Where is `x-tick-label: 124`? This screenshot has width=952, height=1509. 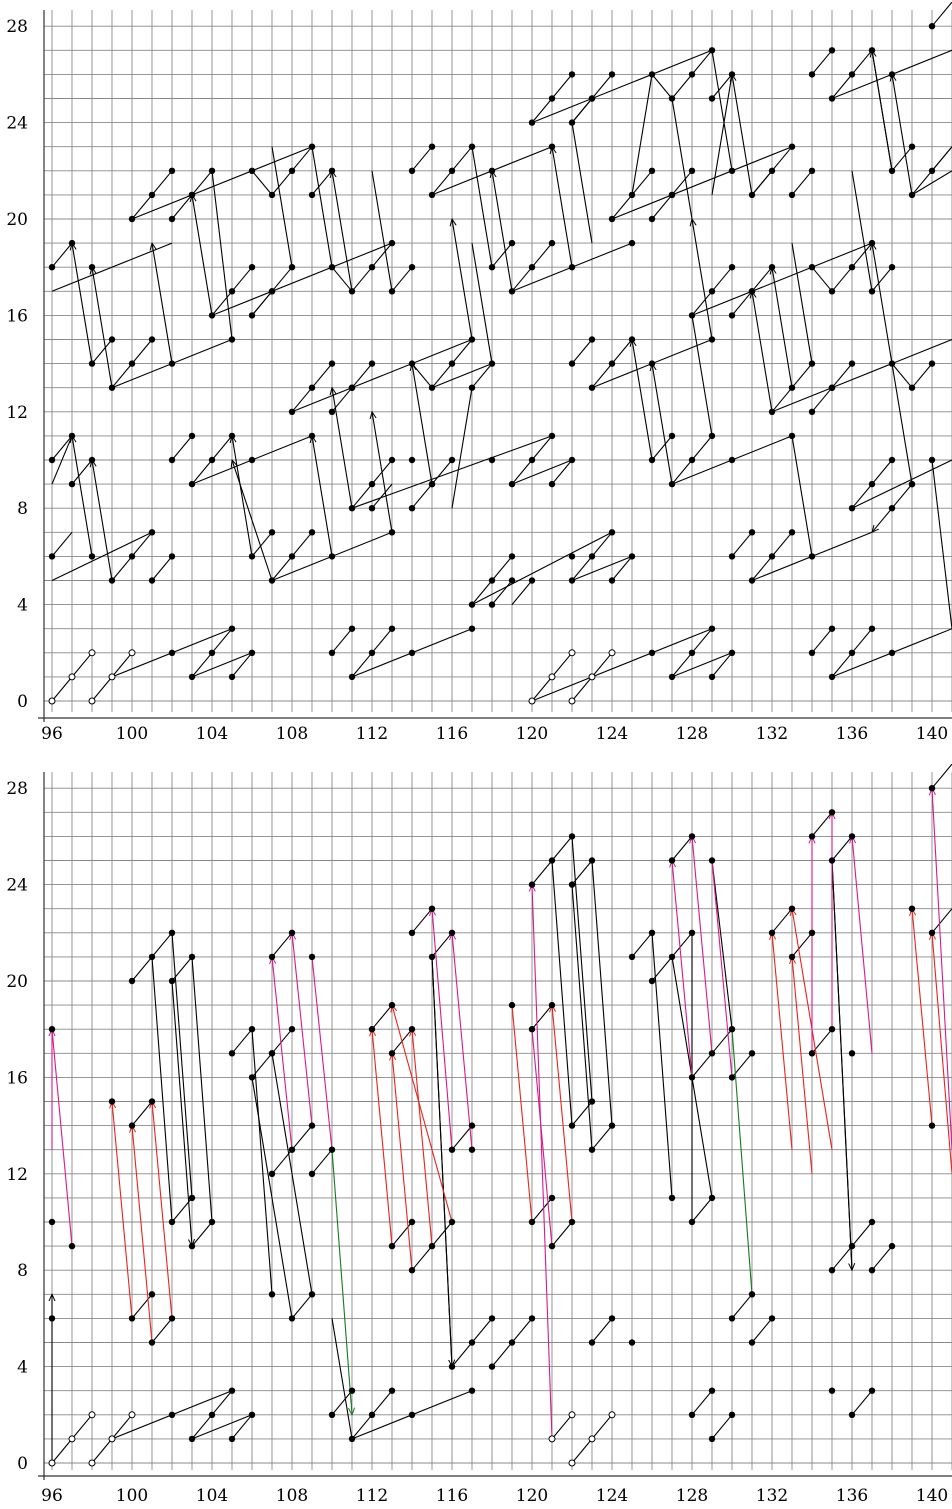 x-tick-label: 124 is located at coordinates (612, 1496).